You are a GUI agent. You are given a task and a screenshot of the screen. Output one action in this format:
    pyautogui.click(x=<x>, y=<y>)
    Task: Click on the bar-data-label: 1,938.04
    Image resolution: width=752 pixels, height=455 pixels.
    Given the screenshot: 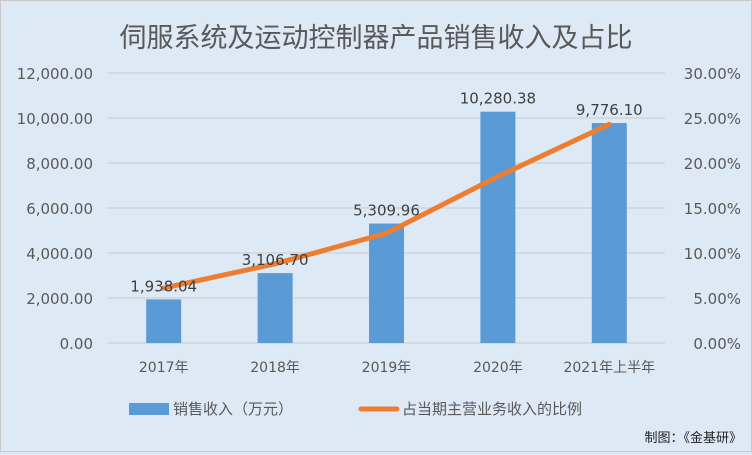 What is the action you would take?
    pyautogui.click(x=163, y=286)
    